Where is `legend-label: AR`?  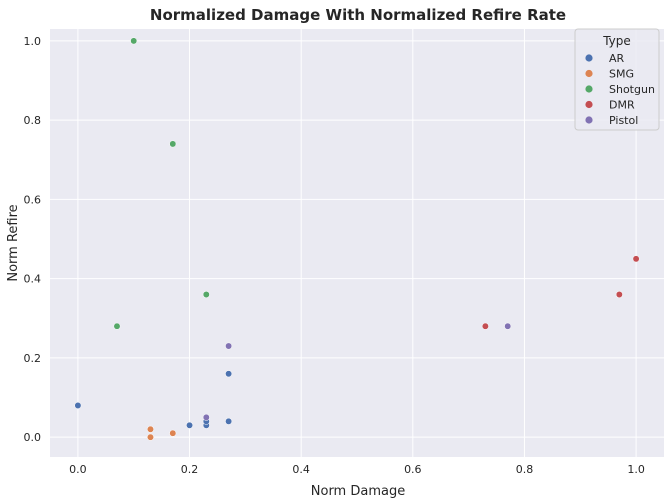 legend-label: AR is located at coordinates (617, 58).